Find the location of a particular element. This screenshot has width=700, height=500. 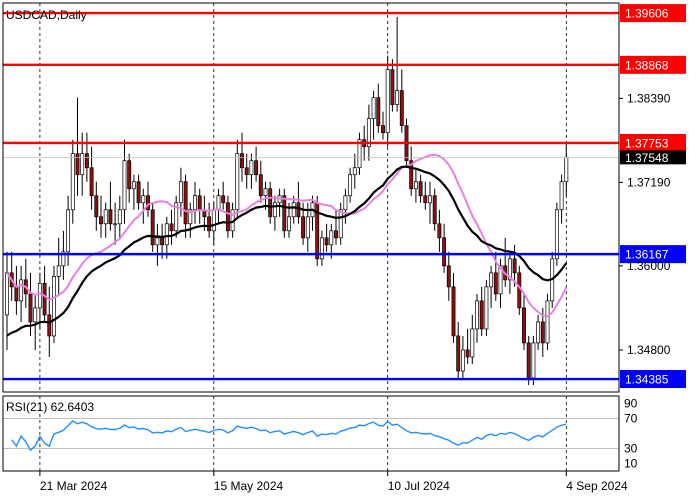

level-tag-value: 1.36167 is located at coordinates (647, 255).